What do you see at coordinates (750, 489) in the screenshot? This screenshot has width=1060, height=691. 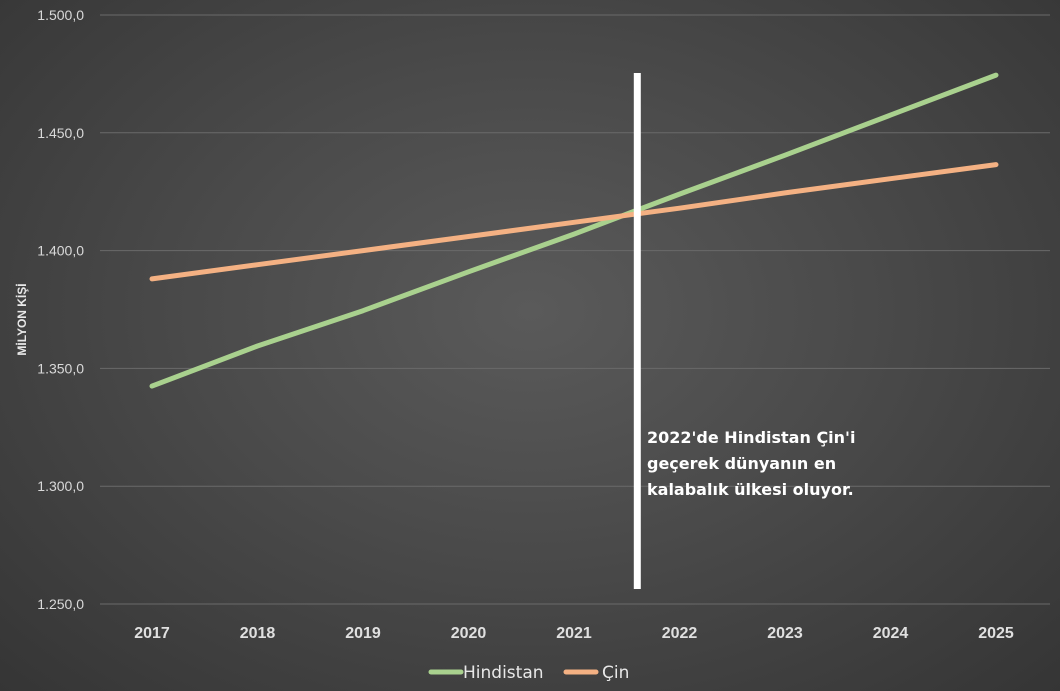 I see `annotation-text: kalabalık ülkesi oluyor.` at bounding box center [750, 489].